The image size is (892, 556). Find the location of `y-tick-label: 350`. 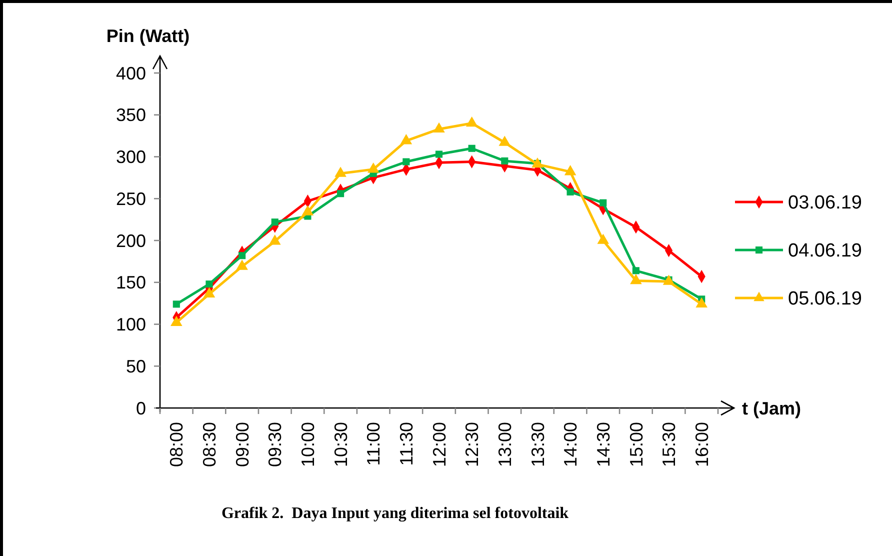

y-tick-label: 350 is located at coordinates (131, 115).